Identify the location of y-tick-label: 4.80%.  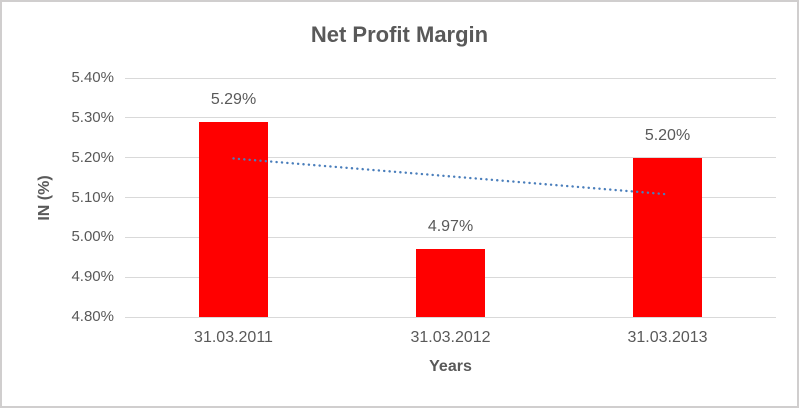
(92, 316).